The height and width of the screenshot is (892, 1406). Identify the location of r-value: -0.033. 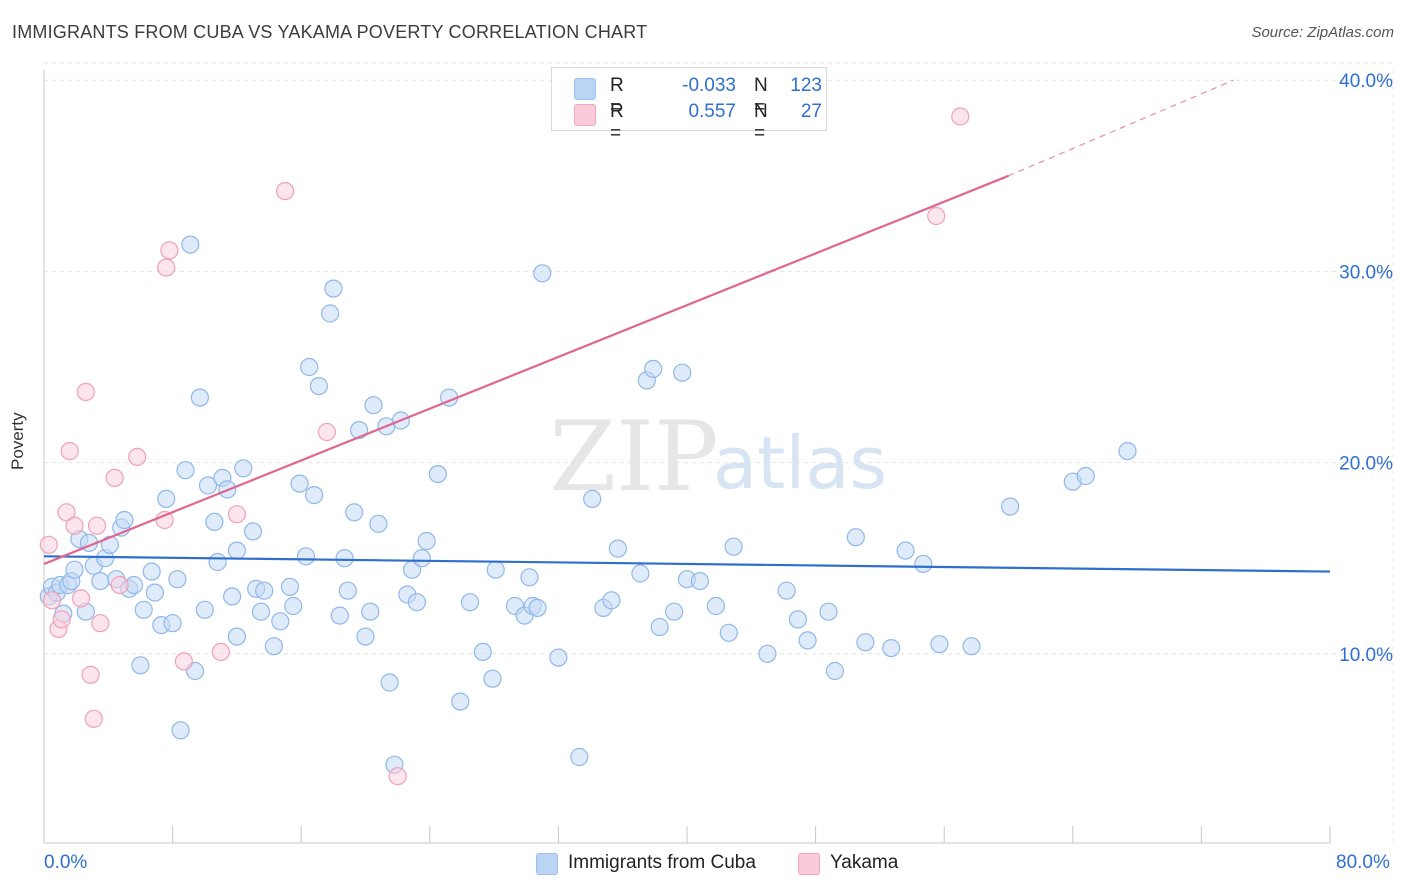
(709, 85).